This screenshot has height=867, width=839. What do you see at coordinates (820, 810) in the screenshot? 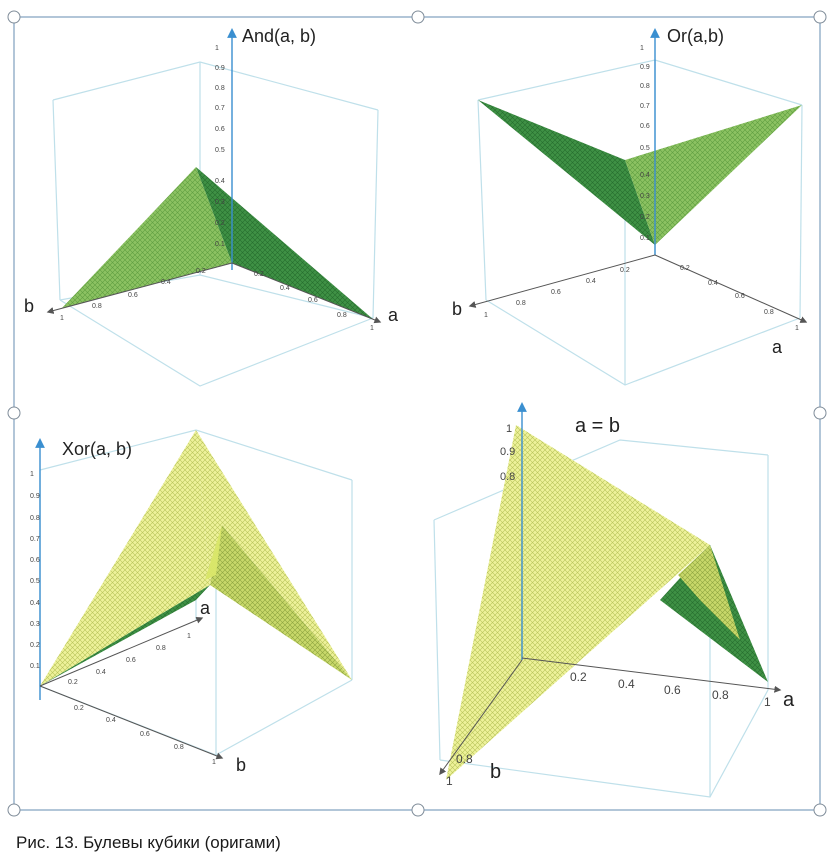
I see `resize-handle-bottom-right` at bounding box center [820, 810].